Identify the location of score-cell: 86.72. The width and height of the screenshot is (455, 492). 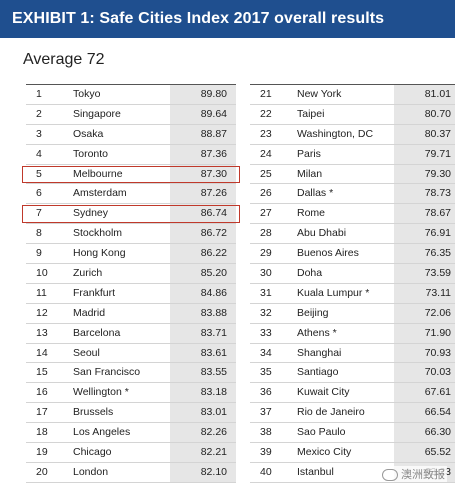
(213, 233).